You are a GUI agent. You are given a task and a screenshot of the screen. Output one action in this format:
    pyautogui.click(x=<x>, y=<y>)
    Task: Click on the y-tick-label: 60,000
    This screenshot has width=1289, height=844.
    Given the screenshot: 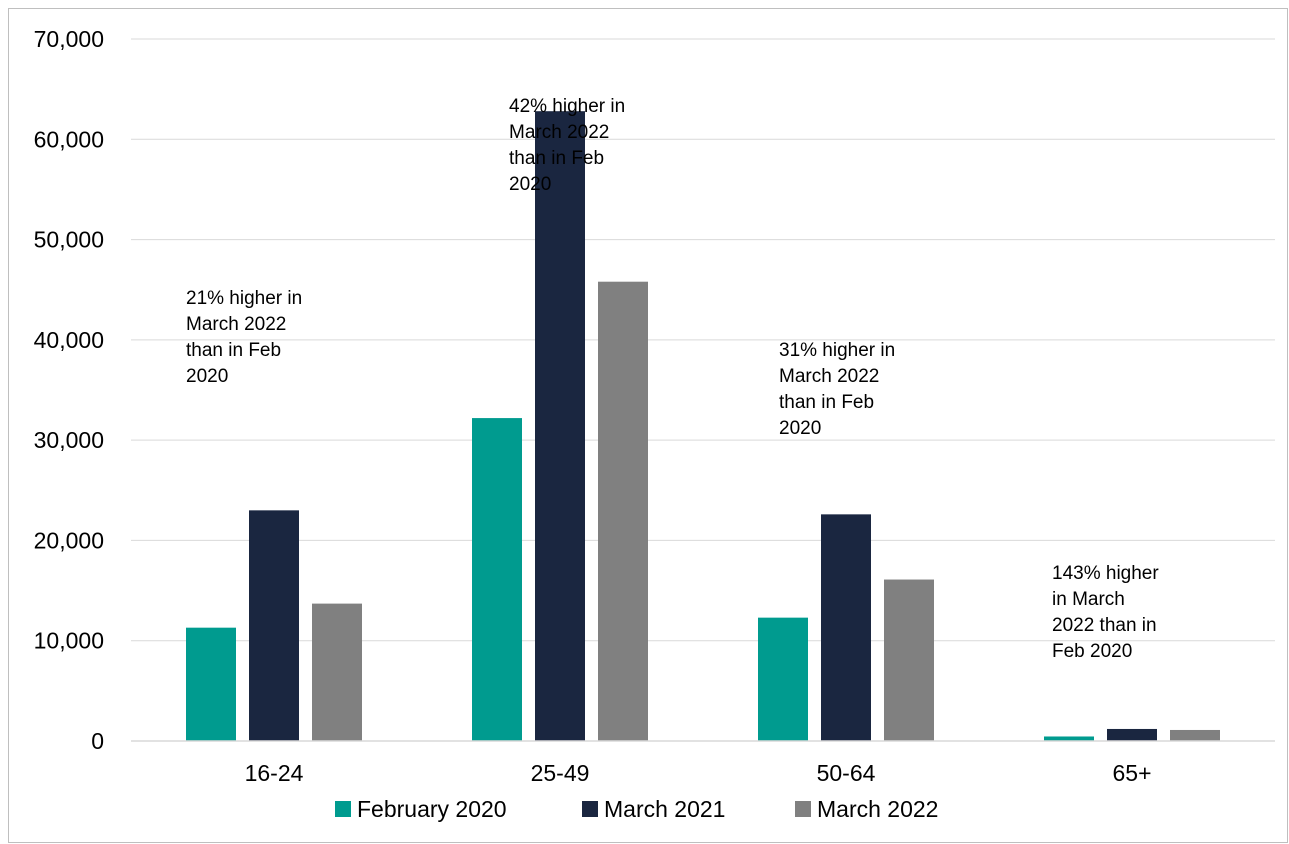 What is the action you would take?
    pyautogui.click(x=69, y=139)
    